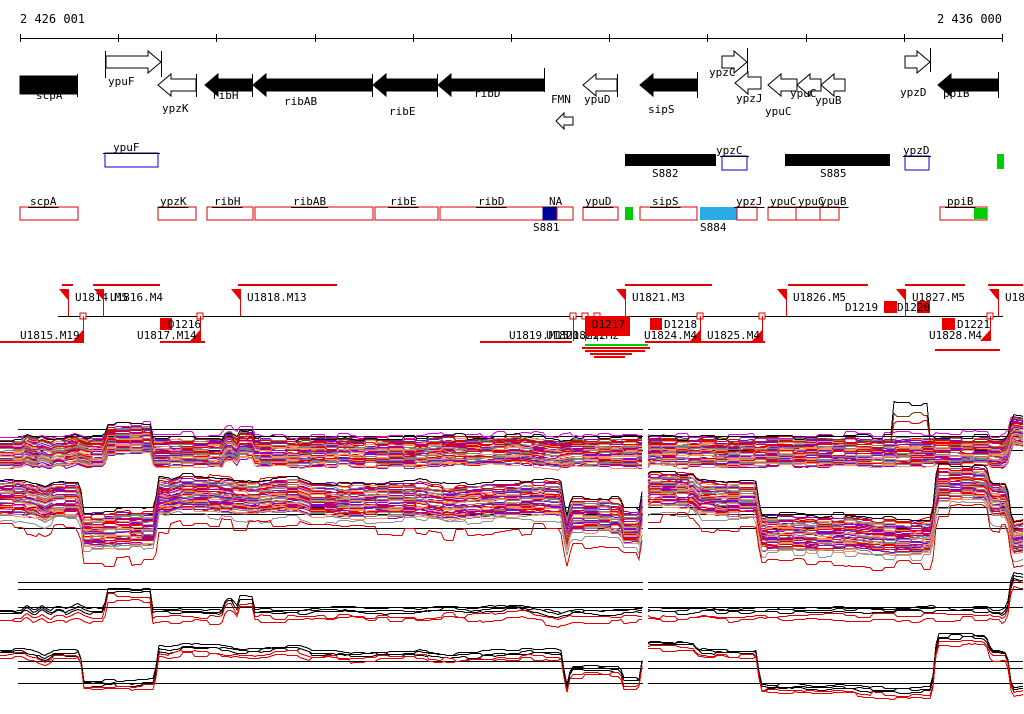 Image resolution: width=1024 pixels, height=714 pixels. Describe the element at coordinates (511, 27) in the screenshot. I see `position-ruler: 2 426 001 2 436 000` at that location.